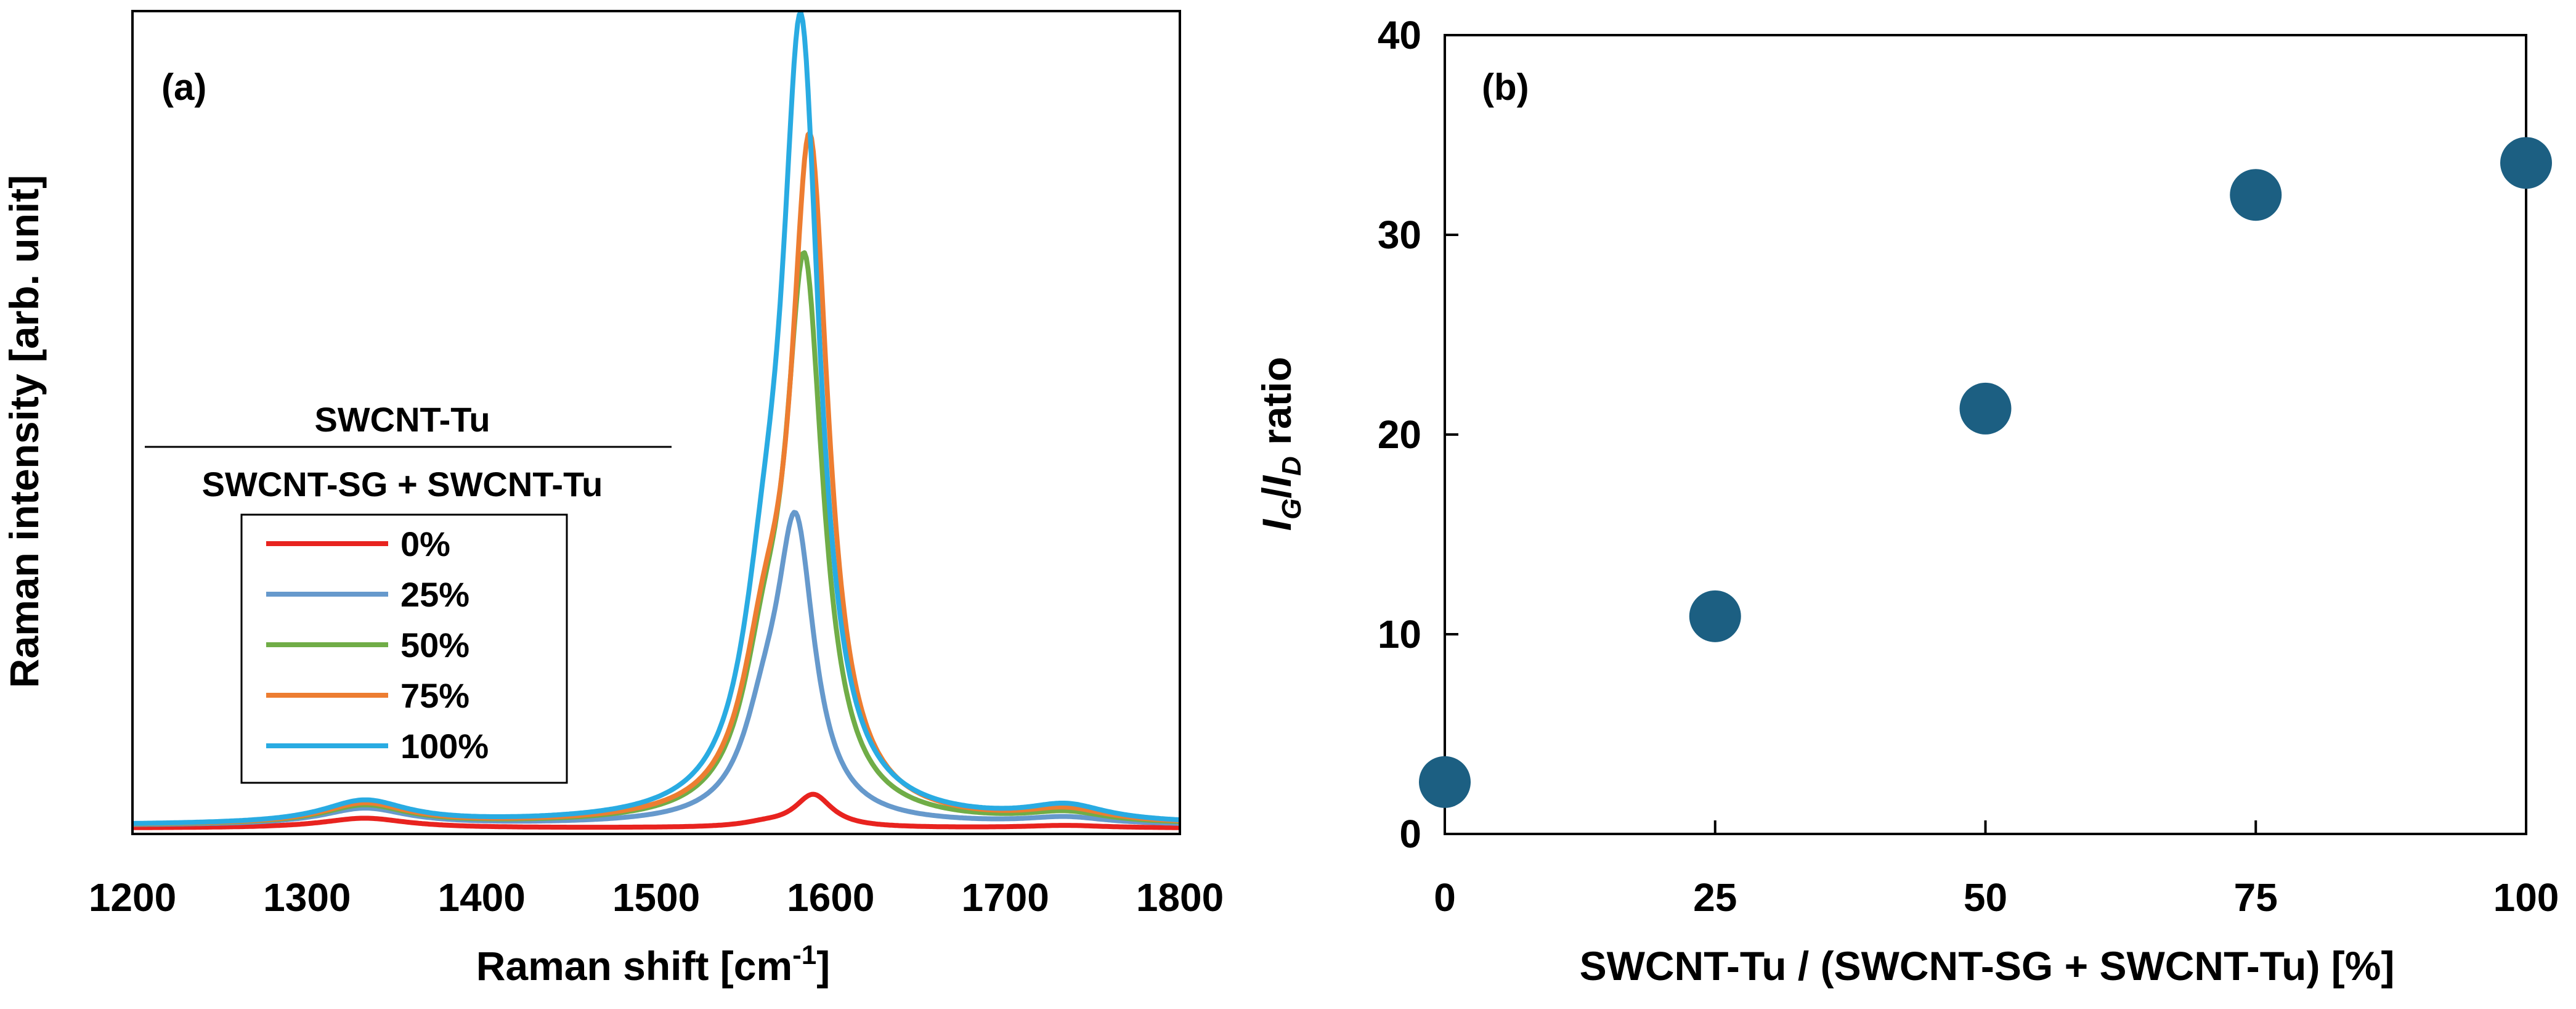 This screenshot has width=2576, height=1009. Describe the element at coordinates (183, 87) in the screenshot. I see `panel-label: (a)` at that location.